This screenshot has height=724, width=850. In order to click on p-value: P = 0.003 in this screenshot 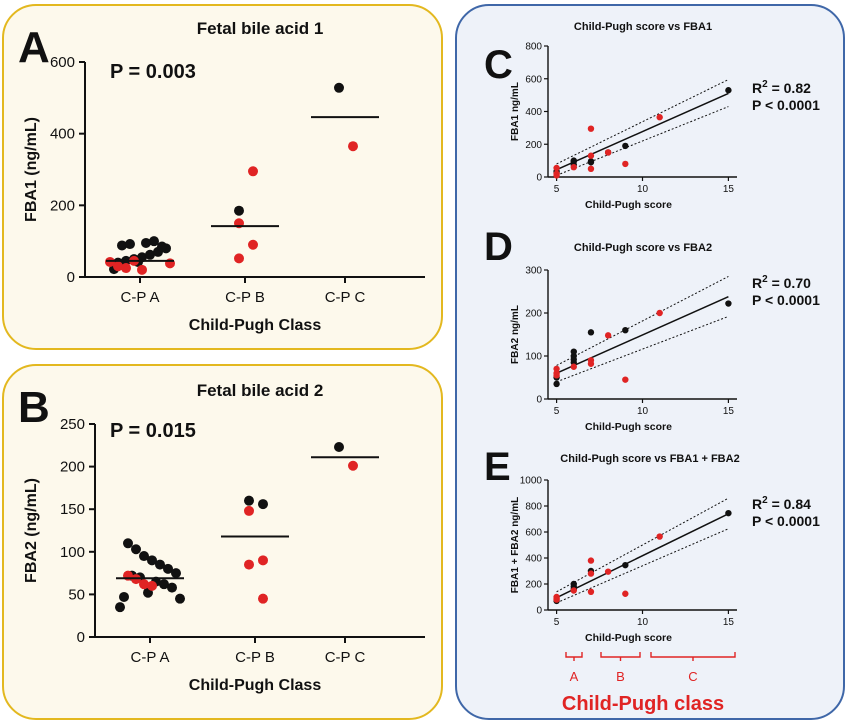, I will do `click(153, 72)`.